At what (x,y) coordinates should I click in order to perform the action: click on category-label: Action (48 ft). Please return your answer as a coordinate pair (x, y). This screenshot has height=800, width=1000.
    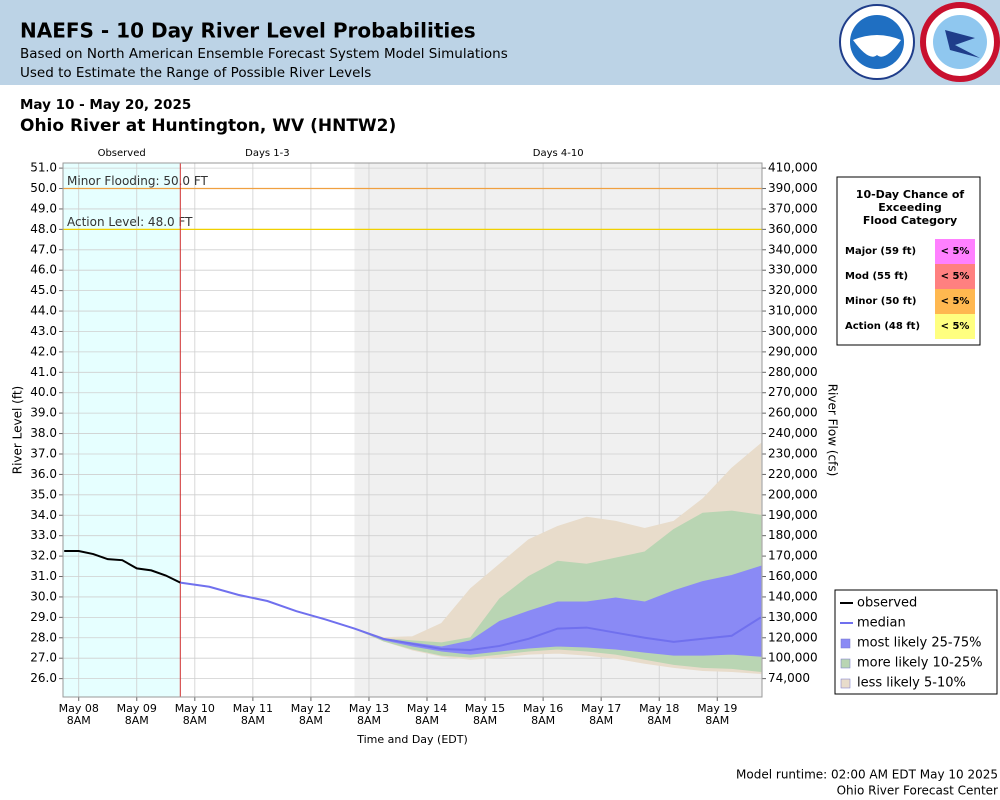
    Looking at the image, I should click on (882, 326).